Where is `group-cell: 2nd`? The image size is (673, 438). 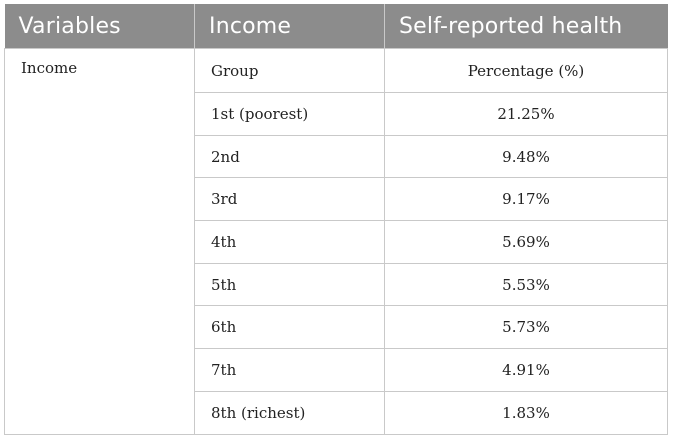
group-cell: 2nd is located at coordinates (289, 156).